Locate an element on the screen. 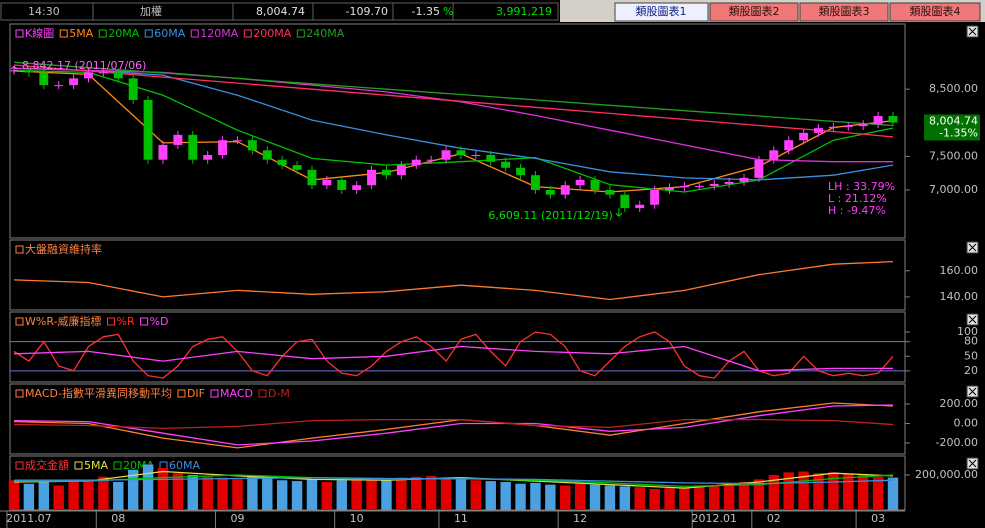 The width and height of the screenshot is (985, 528). x-tick-label: 02 is located at coordinates (774, 518).